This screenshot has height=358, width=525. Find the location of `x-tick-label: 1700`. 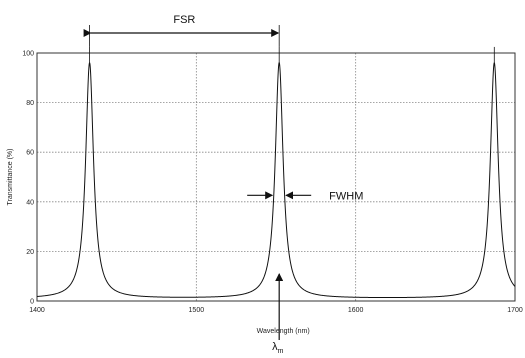

x-tick-label: 1700 is located at coordinates (515, 310).